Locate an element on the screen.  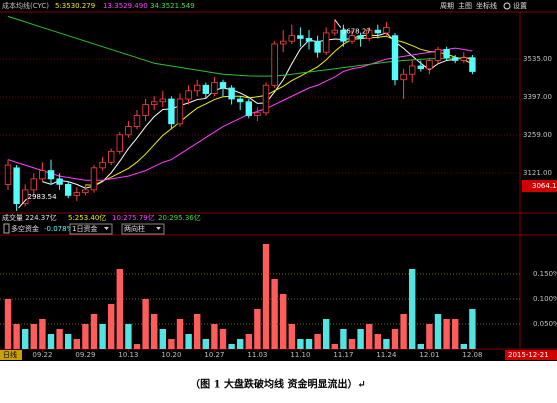
high-annotation: 3678.27 is located at coordinates (356, 32).